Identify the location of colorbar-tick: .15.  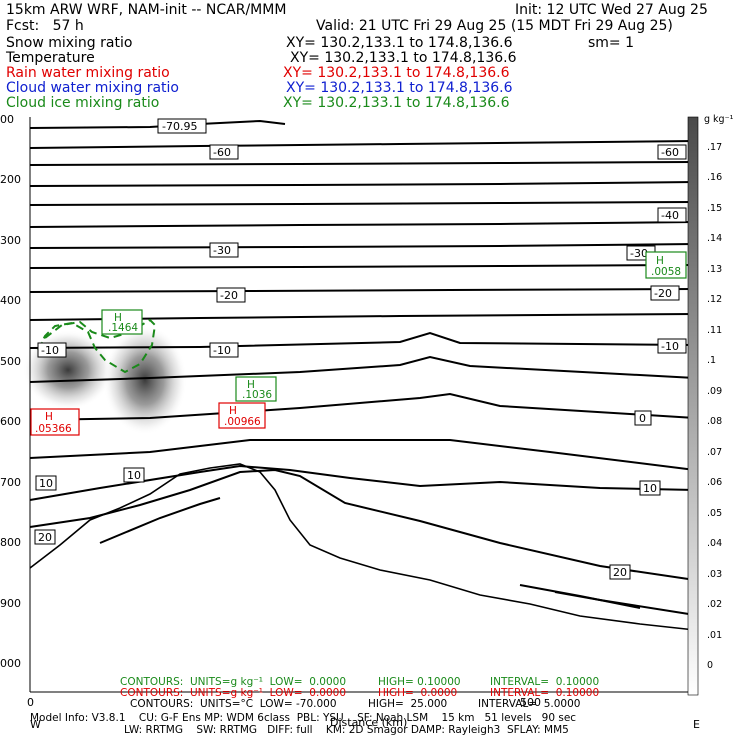
(714, 208).